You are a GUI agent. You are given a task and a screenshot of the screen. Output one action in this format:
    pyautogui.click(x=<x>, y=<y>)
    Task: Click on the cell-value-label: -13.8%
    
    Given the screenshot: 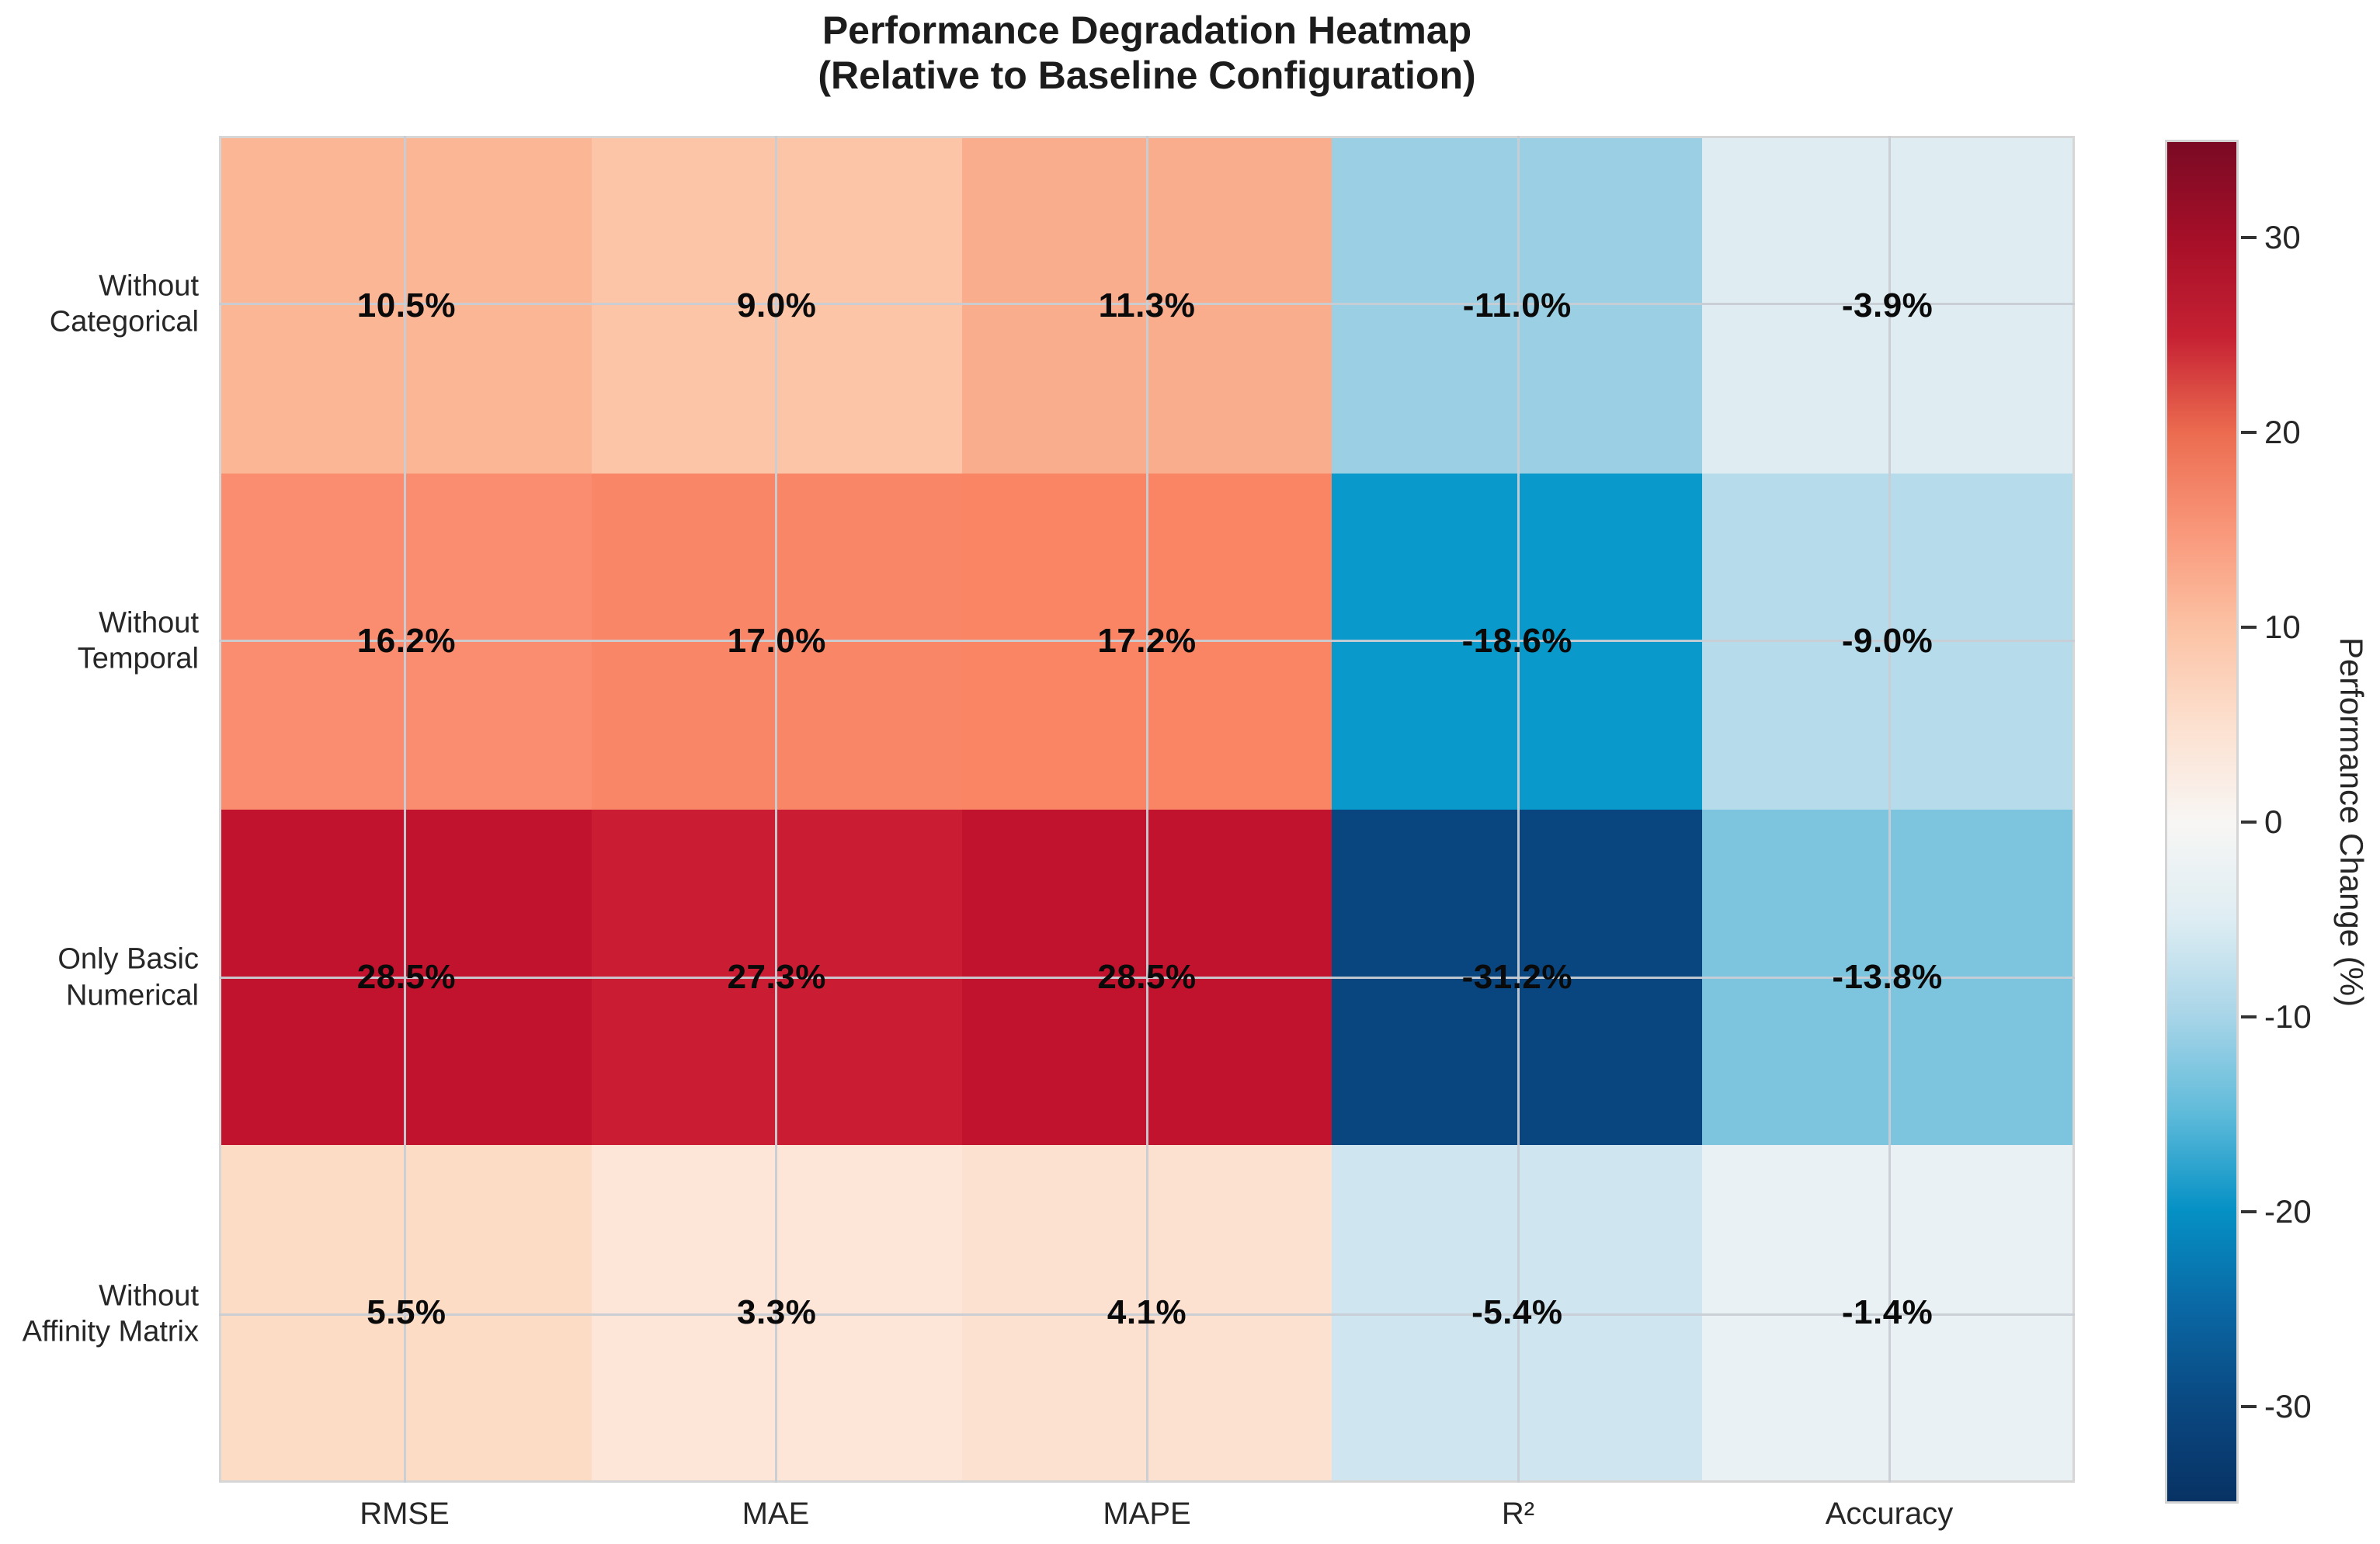 What is the action you would take?
    pyautogui.click(x=1887, y=976)
    